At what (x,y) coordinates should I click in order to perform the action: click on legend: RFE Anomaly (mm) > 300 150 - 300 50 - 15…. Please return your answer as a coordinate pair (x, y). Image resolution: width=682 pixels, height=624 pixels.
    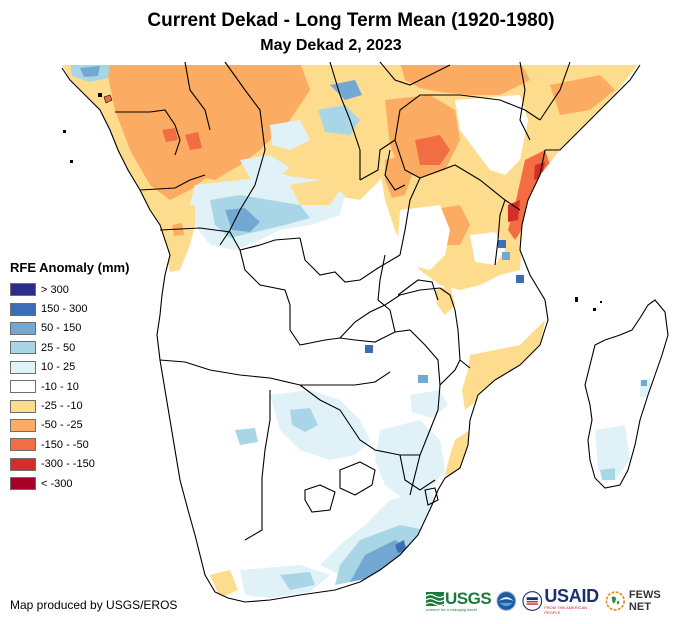
    Looking at the image, I should click on (69, 376).